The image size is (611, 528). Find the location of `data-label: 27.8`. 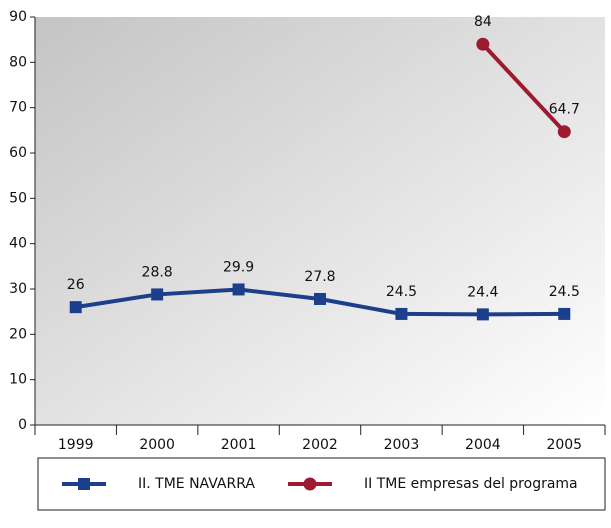

data-label: 27.8 is located at coordinates (319, 277).